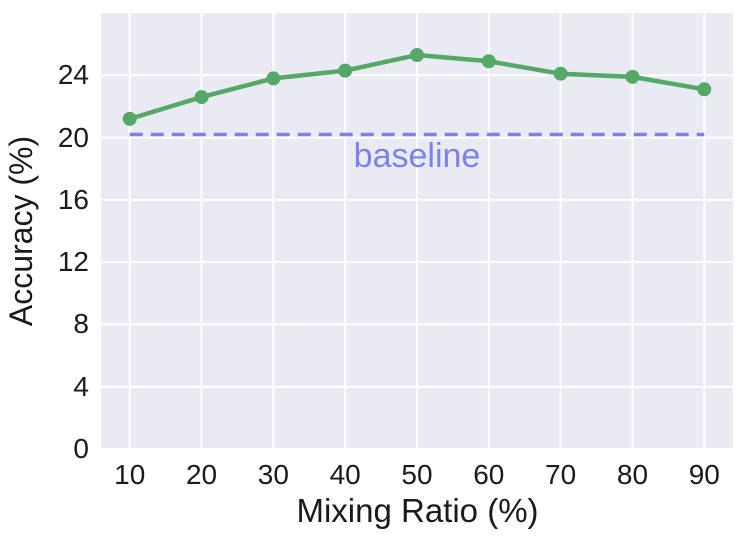 This screenshot has width=747, height=546. I want to click on y-tick-label: 0, so click(81, 448).